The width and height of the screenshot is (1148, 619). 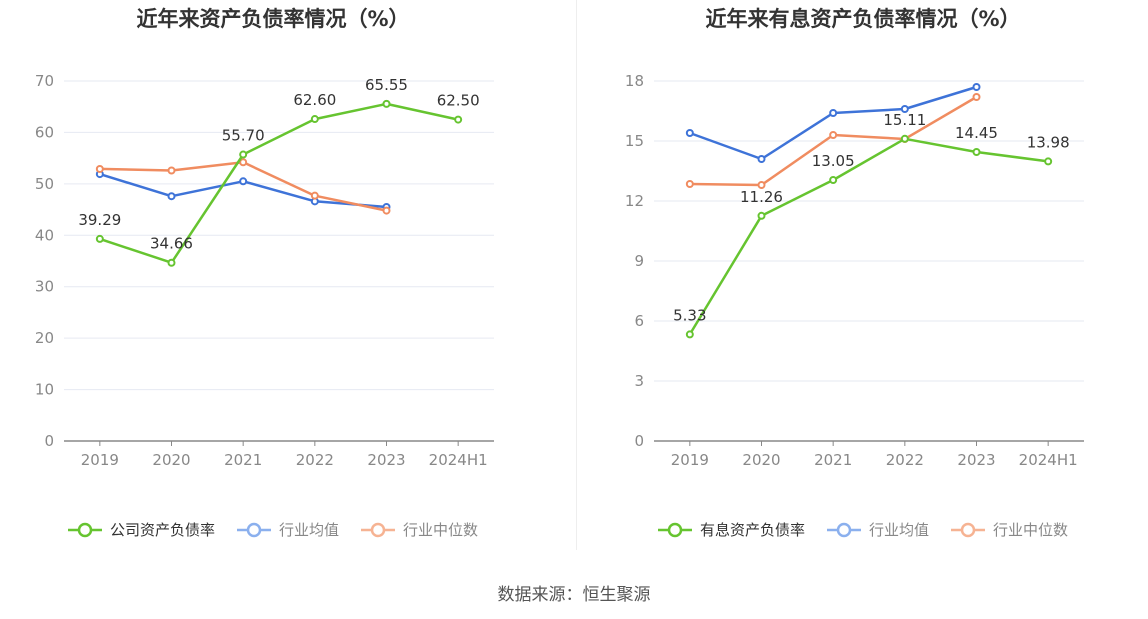 I want to click on data-label: 15.11, so click(x=904, y=120).